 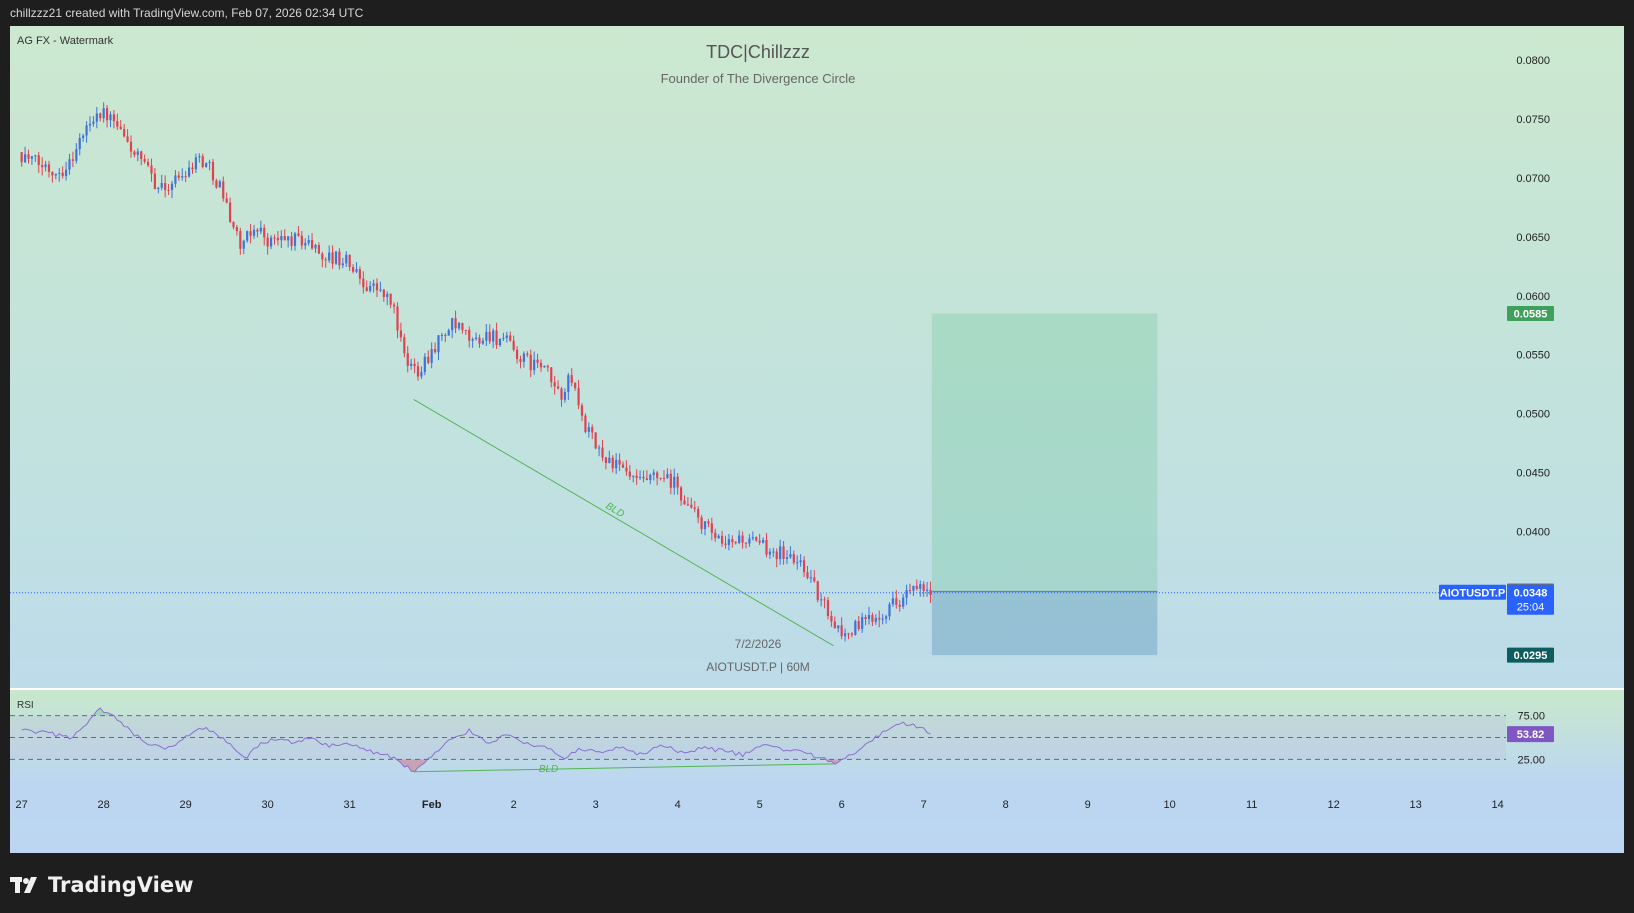 I want to click on price-axis-tick: 0.0550, so click(x=1533, y=356).